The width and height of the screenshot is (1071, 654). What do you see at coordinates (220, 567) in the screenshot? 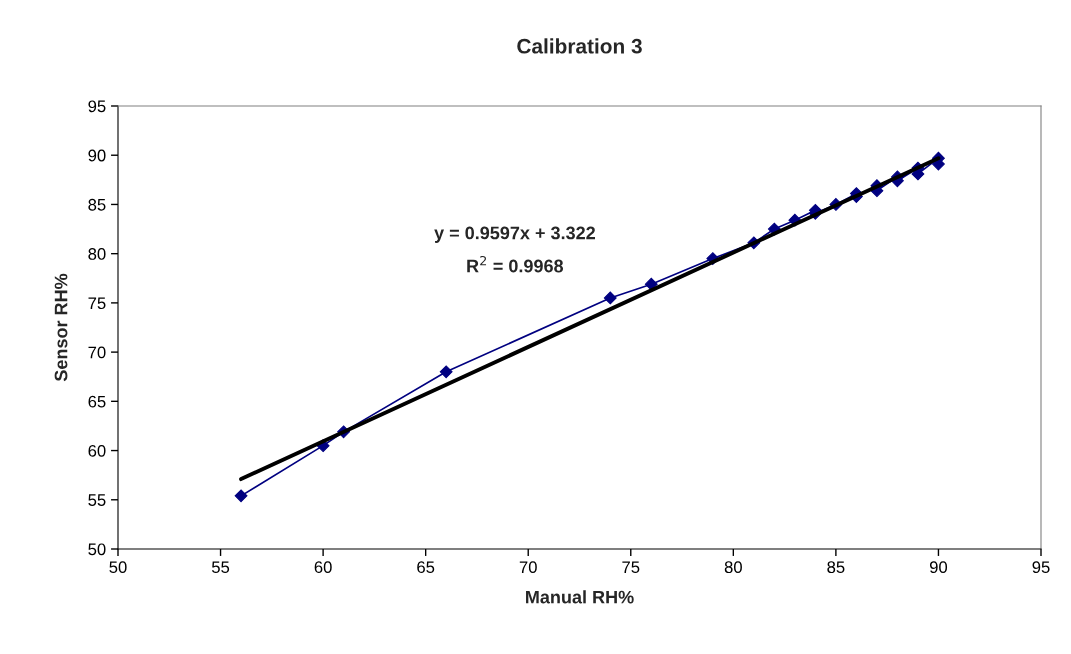
I see `x-tick-label: 55` at bounding box center [220, 567].